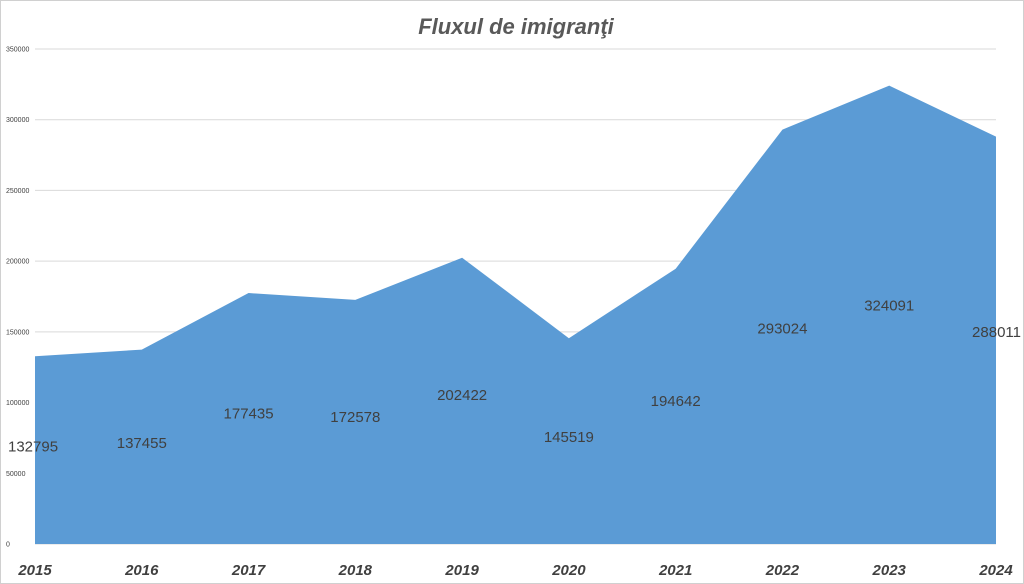 The image size is (1024, 584). Describe the element at coordinates (142, 443) in the screenshot. I see `data-label: 137455` at that location.